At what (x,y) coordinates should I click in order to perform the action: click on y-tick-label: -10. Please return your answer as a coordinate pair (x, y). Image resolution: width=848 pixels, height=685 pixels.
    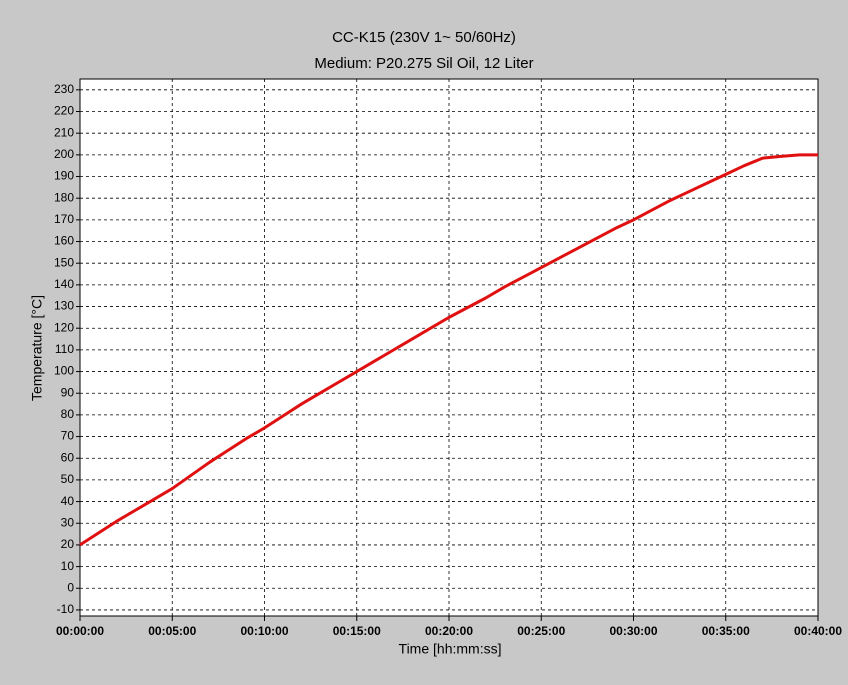
    Looking at the image, I should click on (66, 609).